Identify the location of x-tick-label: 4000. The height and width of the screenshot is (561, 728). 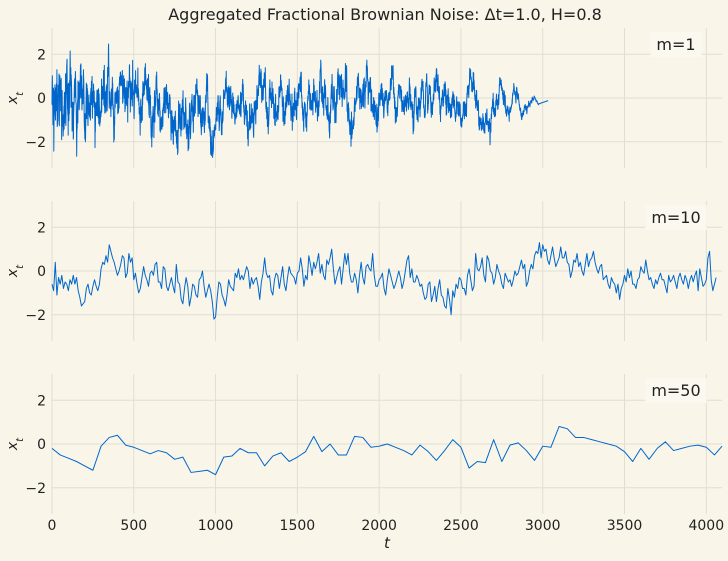
(706, 526).